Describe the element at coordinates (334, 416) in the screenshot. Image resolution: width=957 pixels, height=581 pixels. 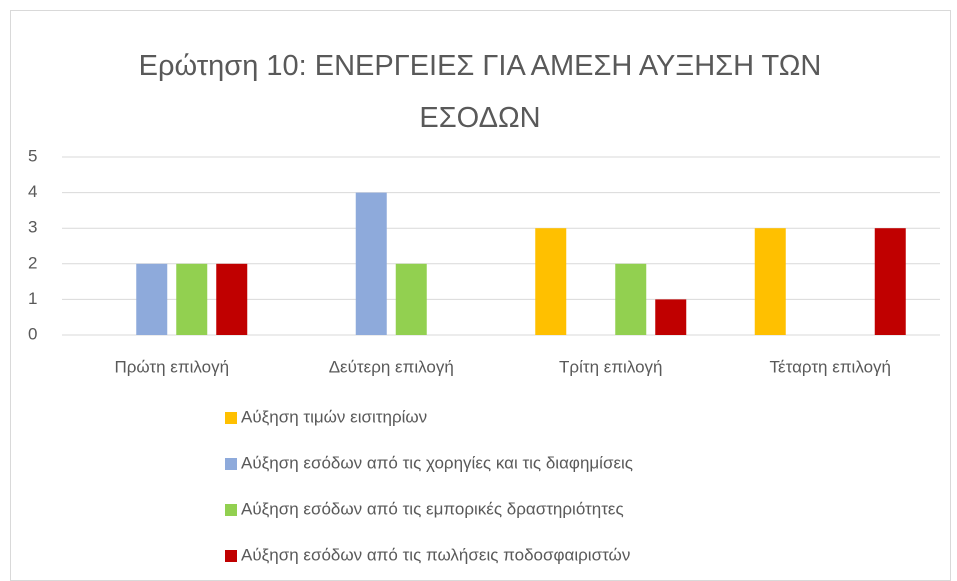
I see `legend-label: Αύξηση τιμών εισιτηρίων` at that location.